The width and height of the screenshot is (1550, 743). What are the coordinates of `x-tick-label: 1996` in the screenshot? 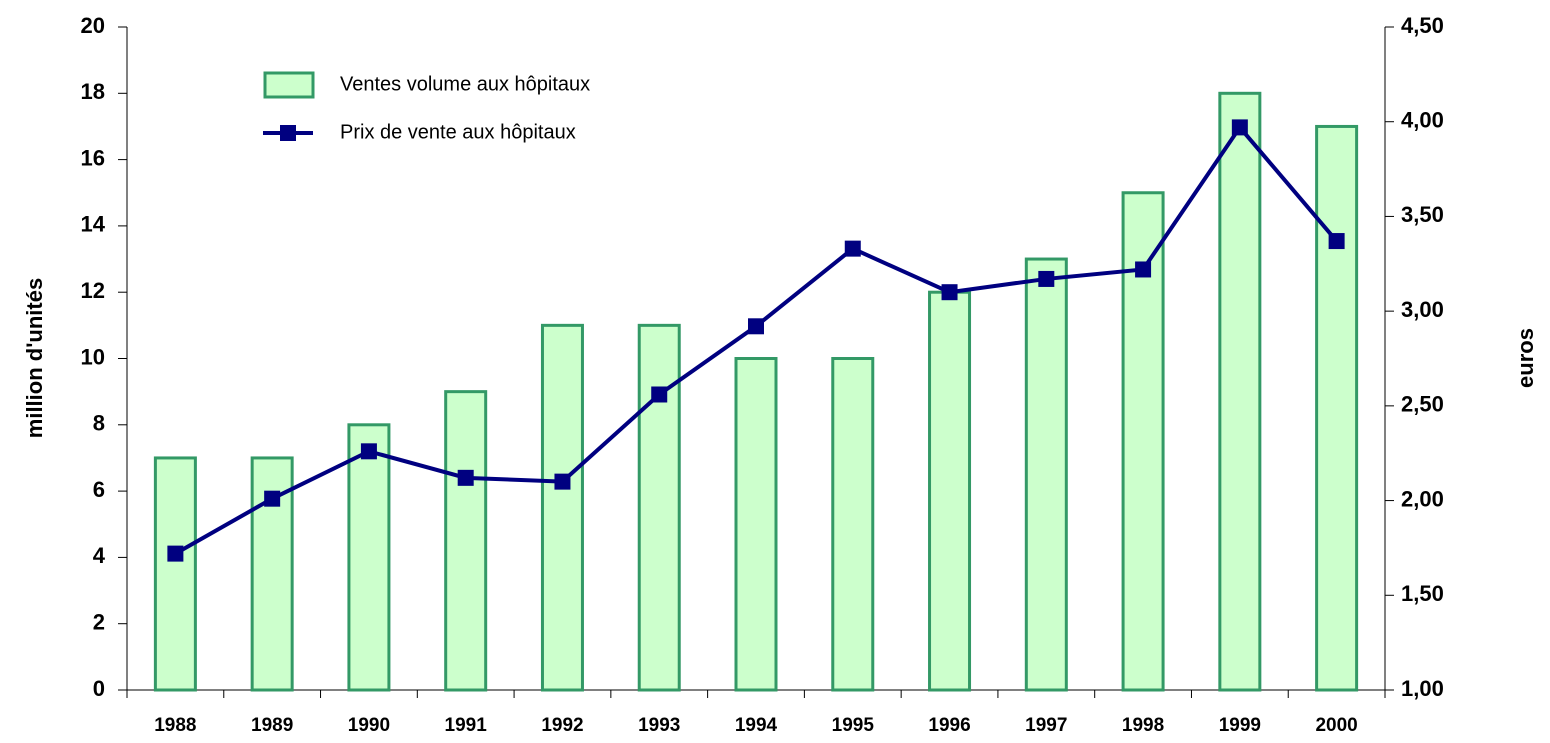 It's located at (949, 725).